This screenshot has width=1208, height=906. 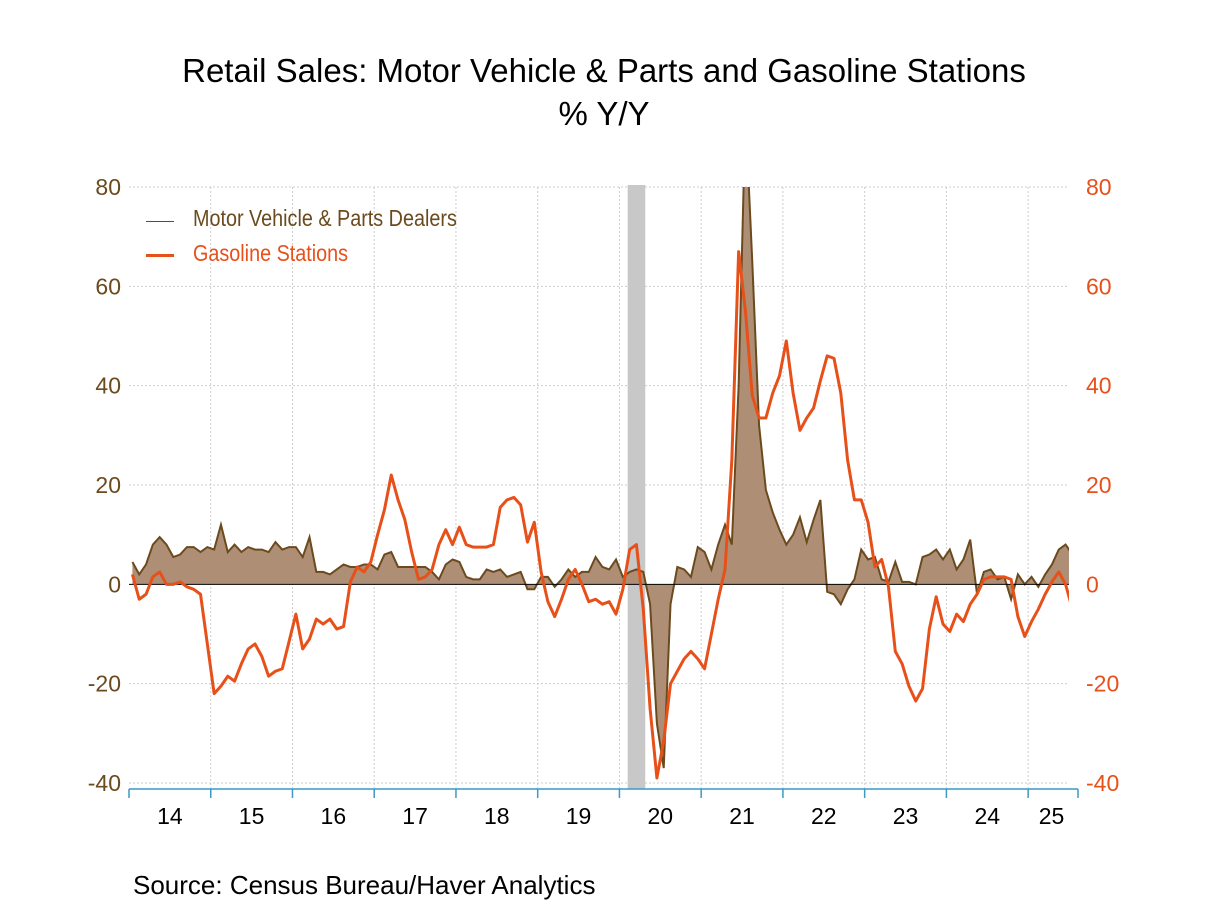 What do you see at coordinates (1099, 386) in the screenshot?
I see `right-y-tick-label: 40` at bounding box center [1099, 386].